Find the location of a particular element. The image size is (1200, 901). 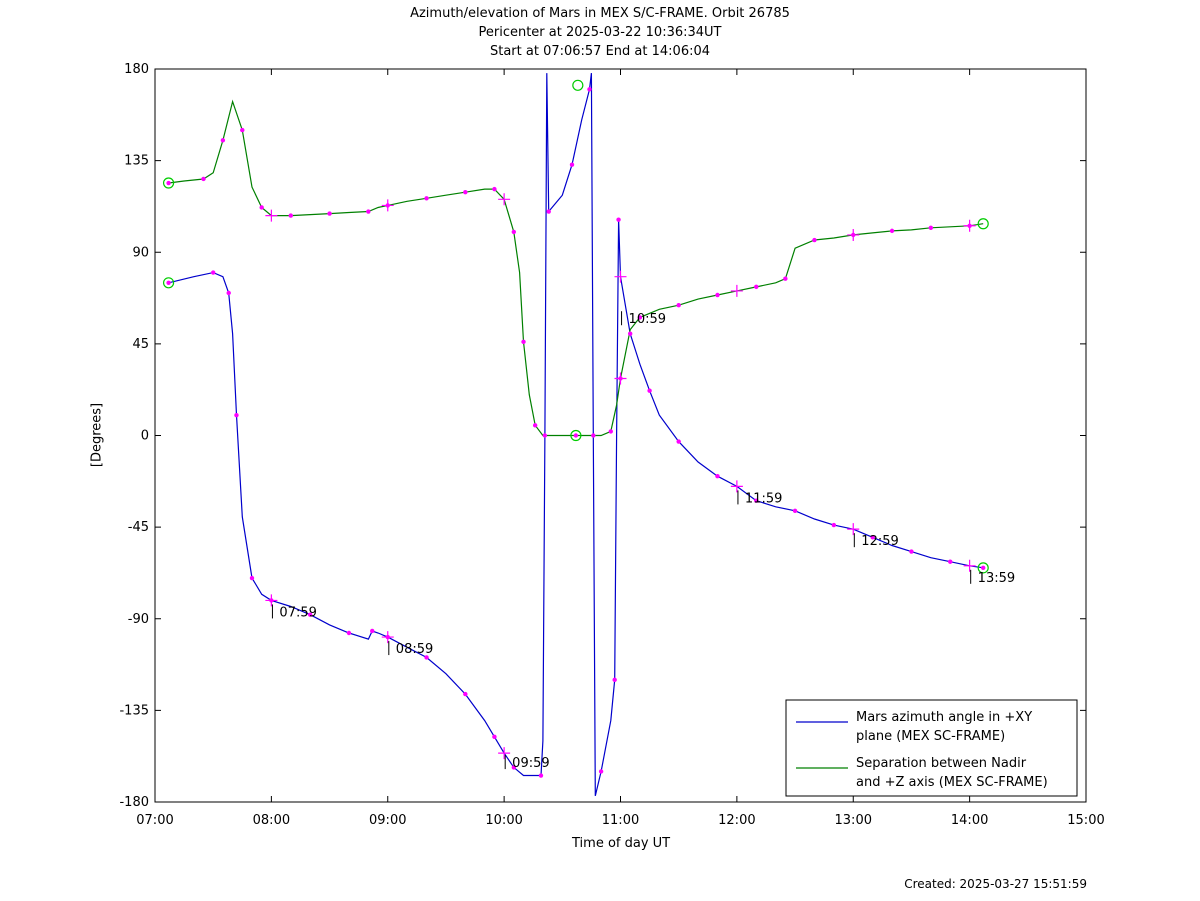

x-tick-label: 11:00 is located at coordinates (620, 820).